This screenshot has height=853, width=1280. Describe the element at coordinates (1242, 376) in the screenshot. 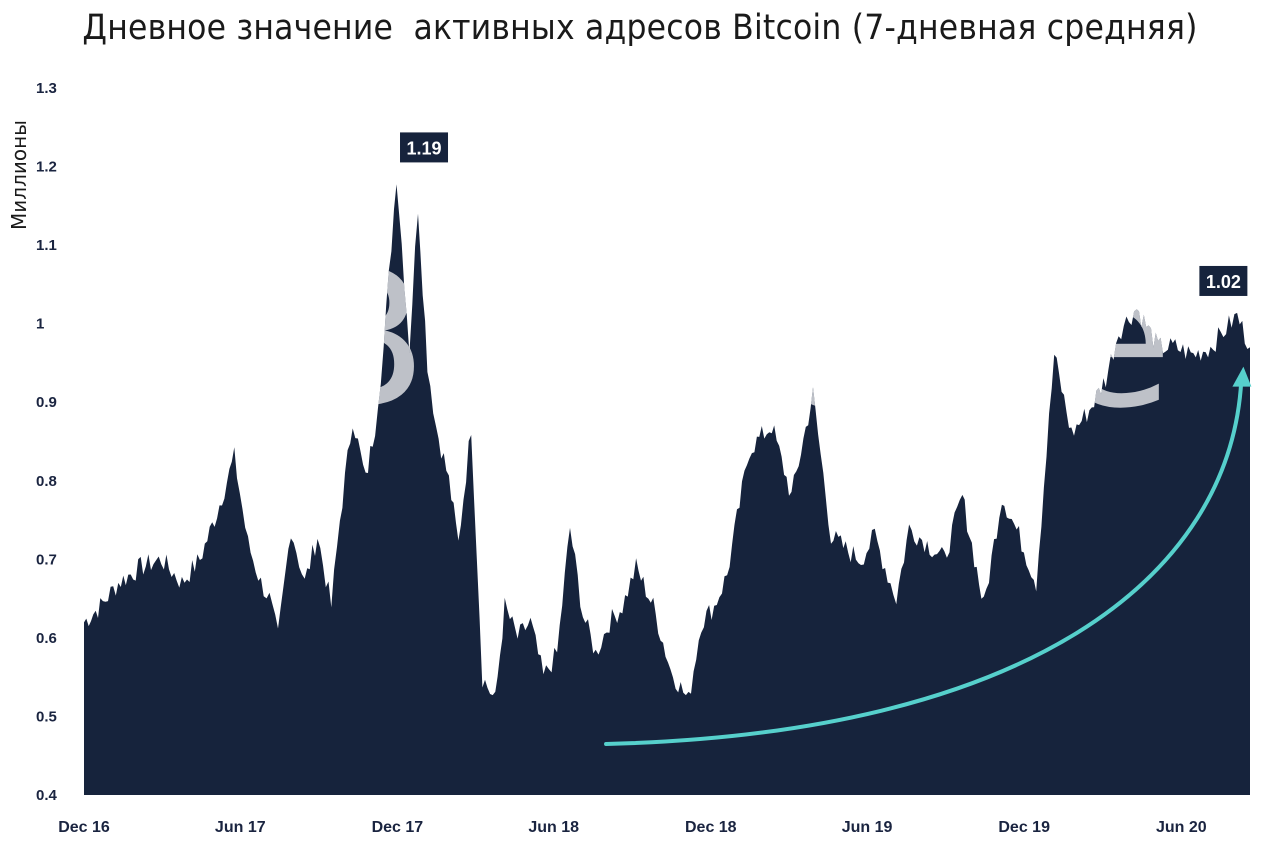

I see `trend-arrowhead-icon` at that location.